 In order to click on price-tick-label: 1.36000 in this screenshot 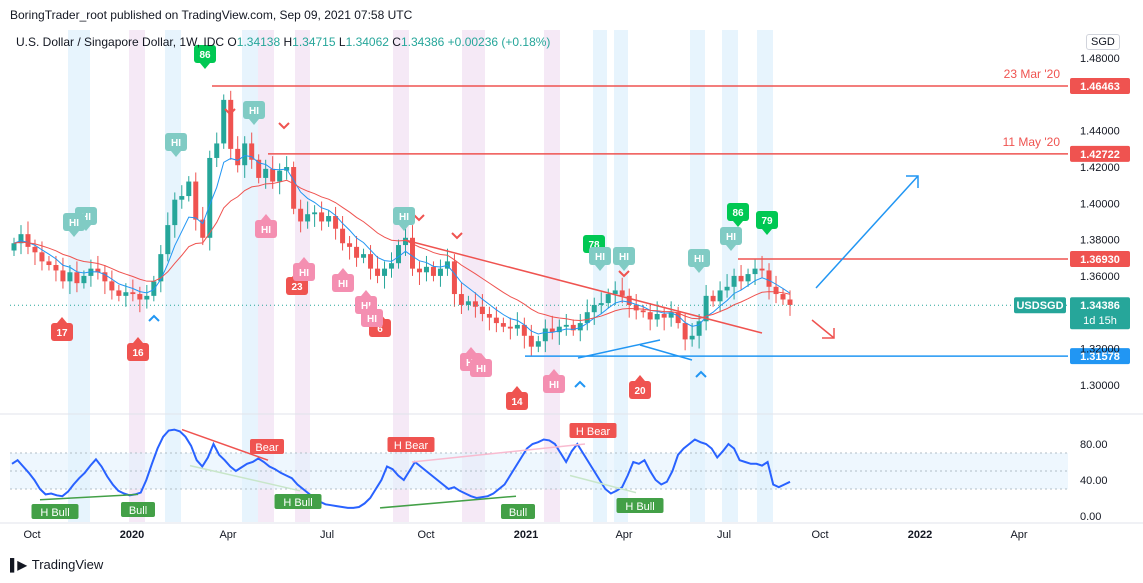, I will do `click(1100, 277)`.